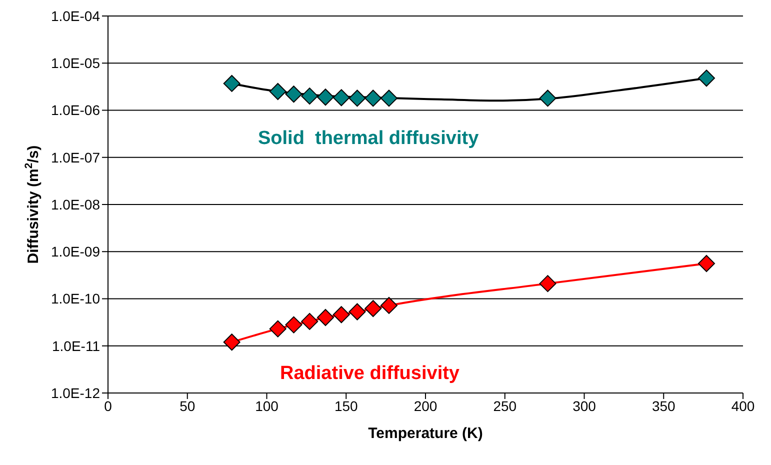  Describe the element at coordinates (75, 157) in the screenshot. I see `y-tick-label: 1.0E-07` at that location.